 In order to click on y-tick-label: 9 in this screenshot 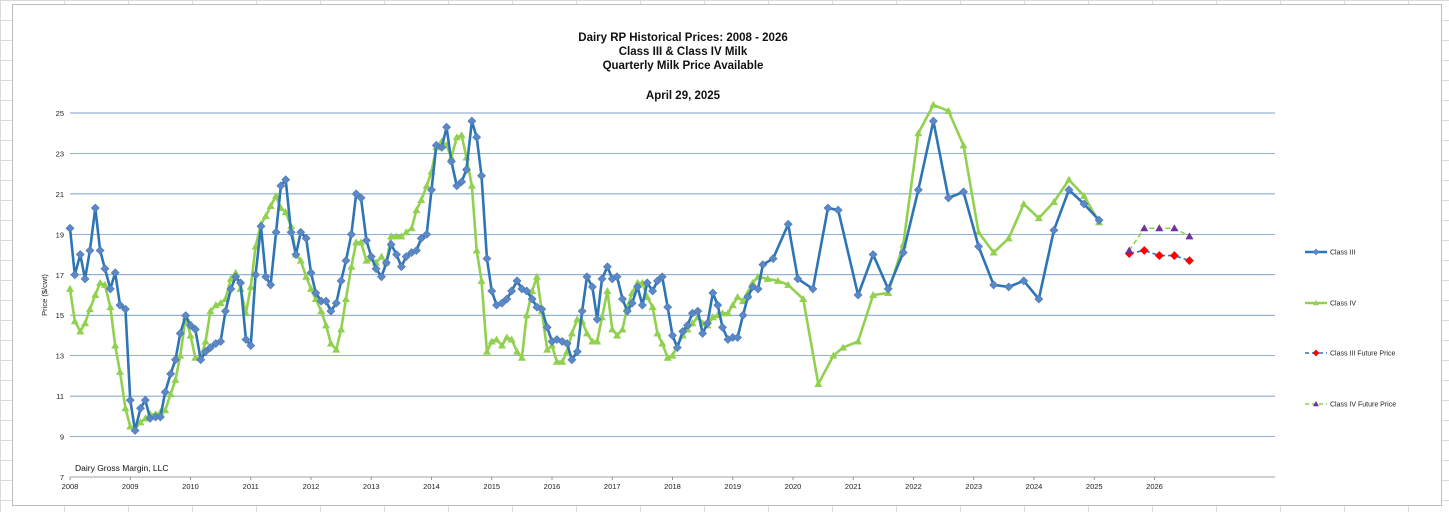, I will do `click(62, 437)`.